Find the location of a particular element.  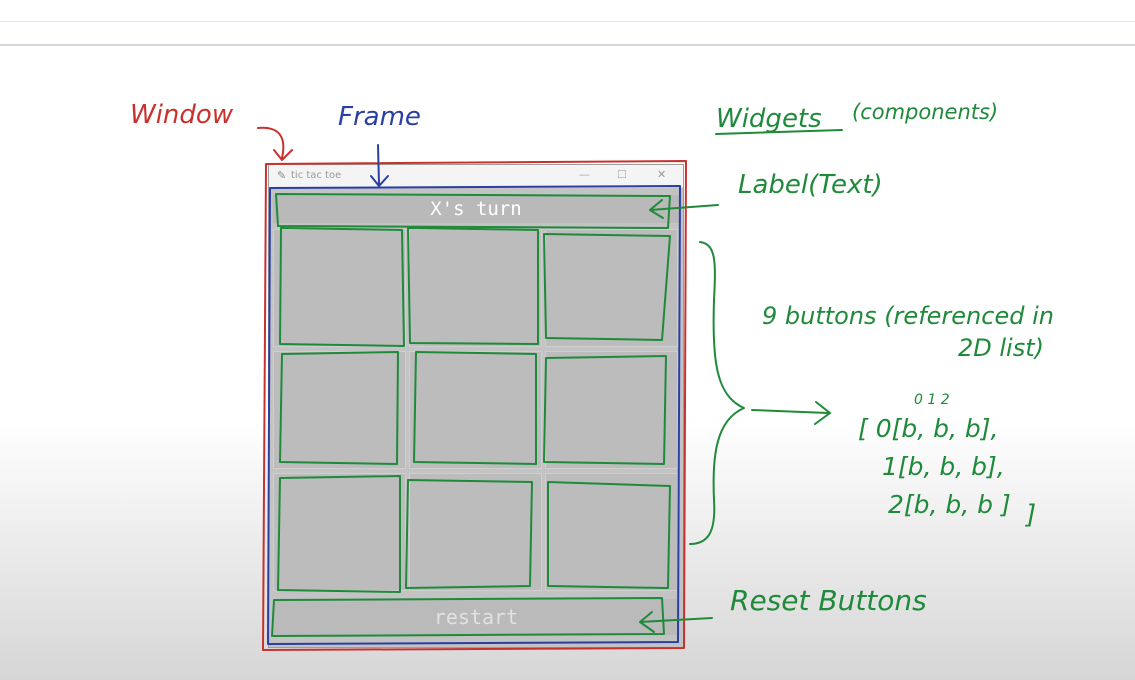

window-titlebar: ✎ tic tac toe — ☐ ✕ is located at coordinates (476, 176).